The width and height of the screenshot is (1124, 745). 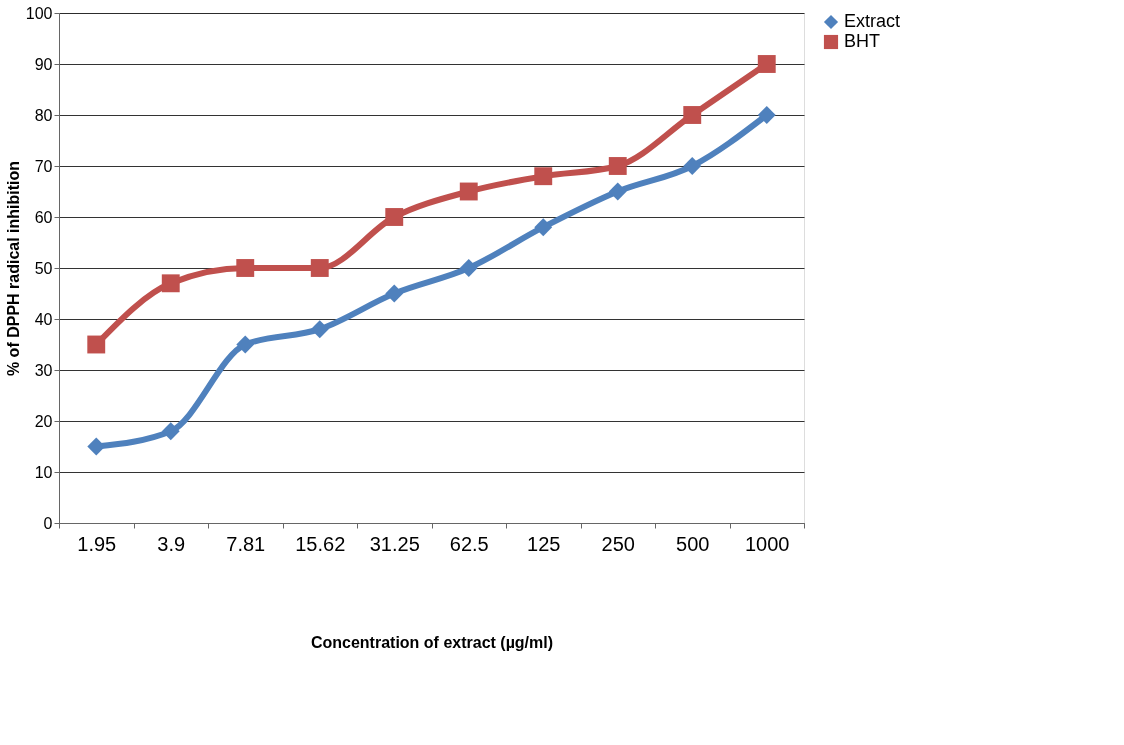 I want to click on x-tick-label: 3.9, so click(x=171, y=543).